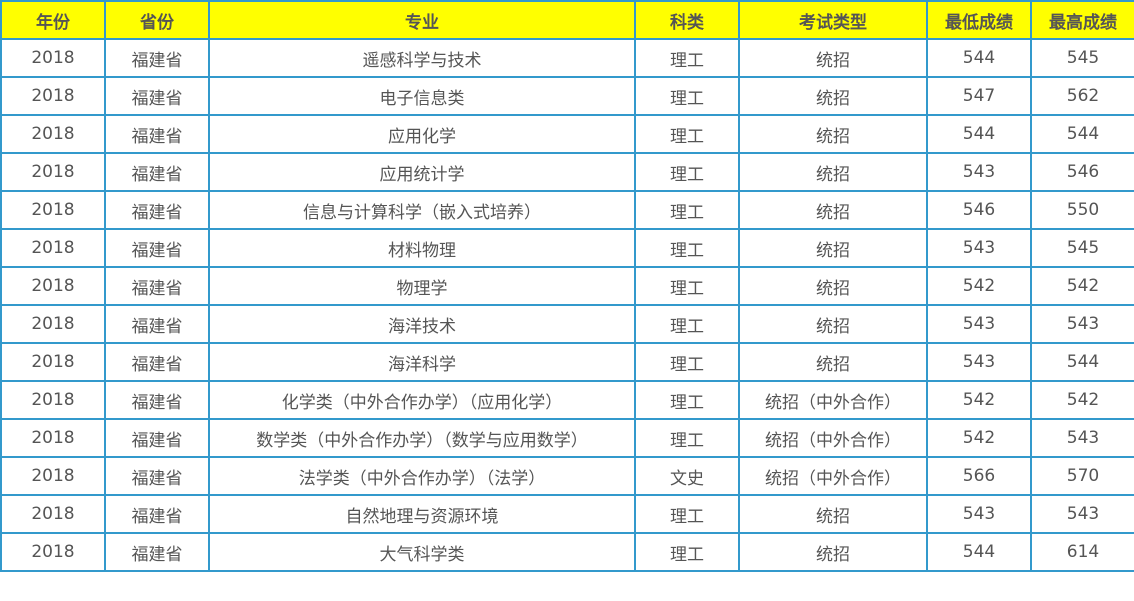 The width and height of the screenshot is (1134, 601). I want to click on cell-major: 信息与计算科学（嵌入式培养）, so click(422, 210).